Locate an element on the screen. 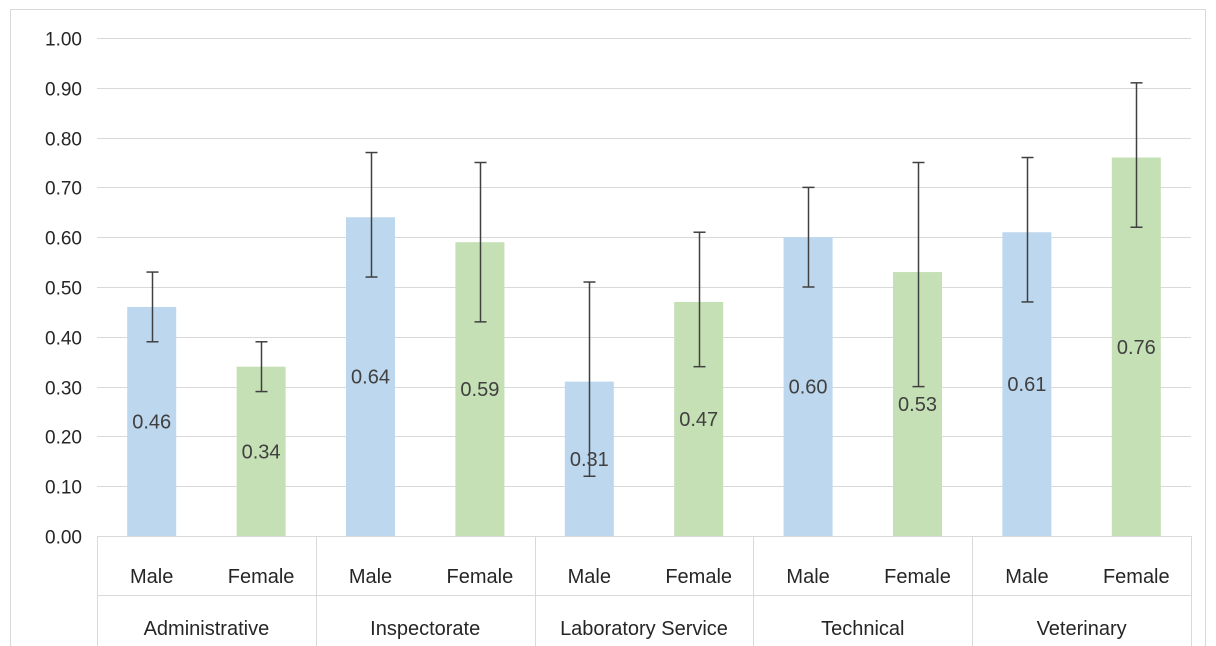 The height and width of the screenshot is (646, 1216). y-tick-label: 0.80 is located at coordinates (63, 140).